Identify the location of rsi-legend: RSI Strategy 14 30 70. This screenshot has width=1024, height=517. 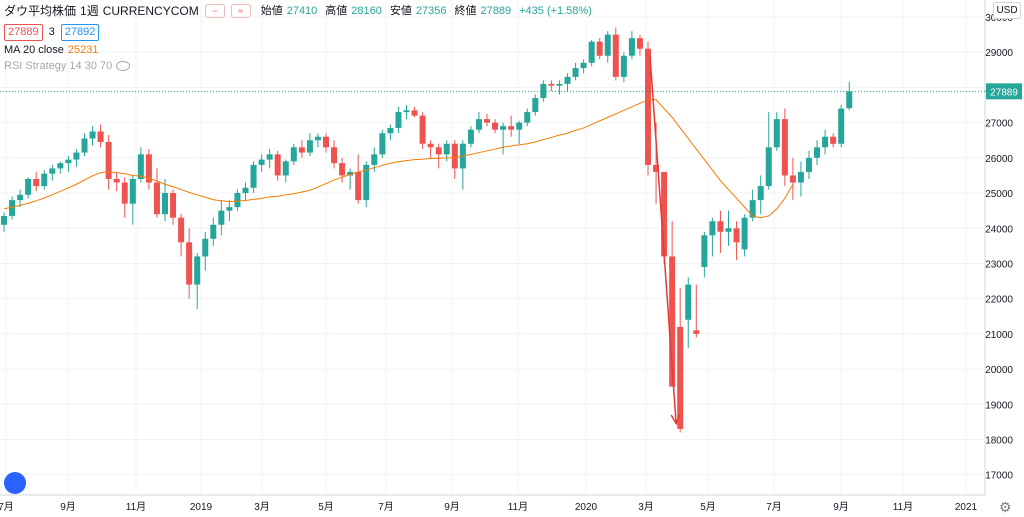
(300, 65).